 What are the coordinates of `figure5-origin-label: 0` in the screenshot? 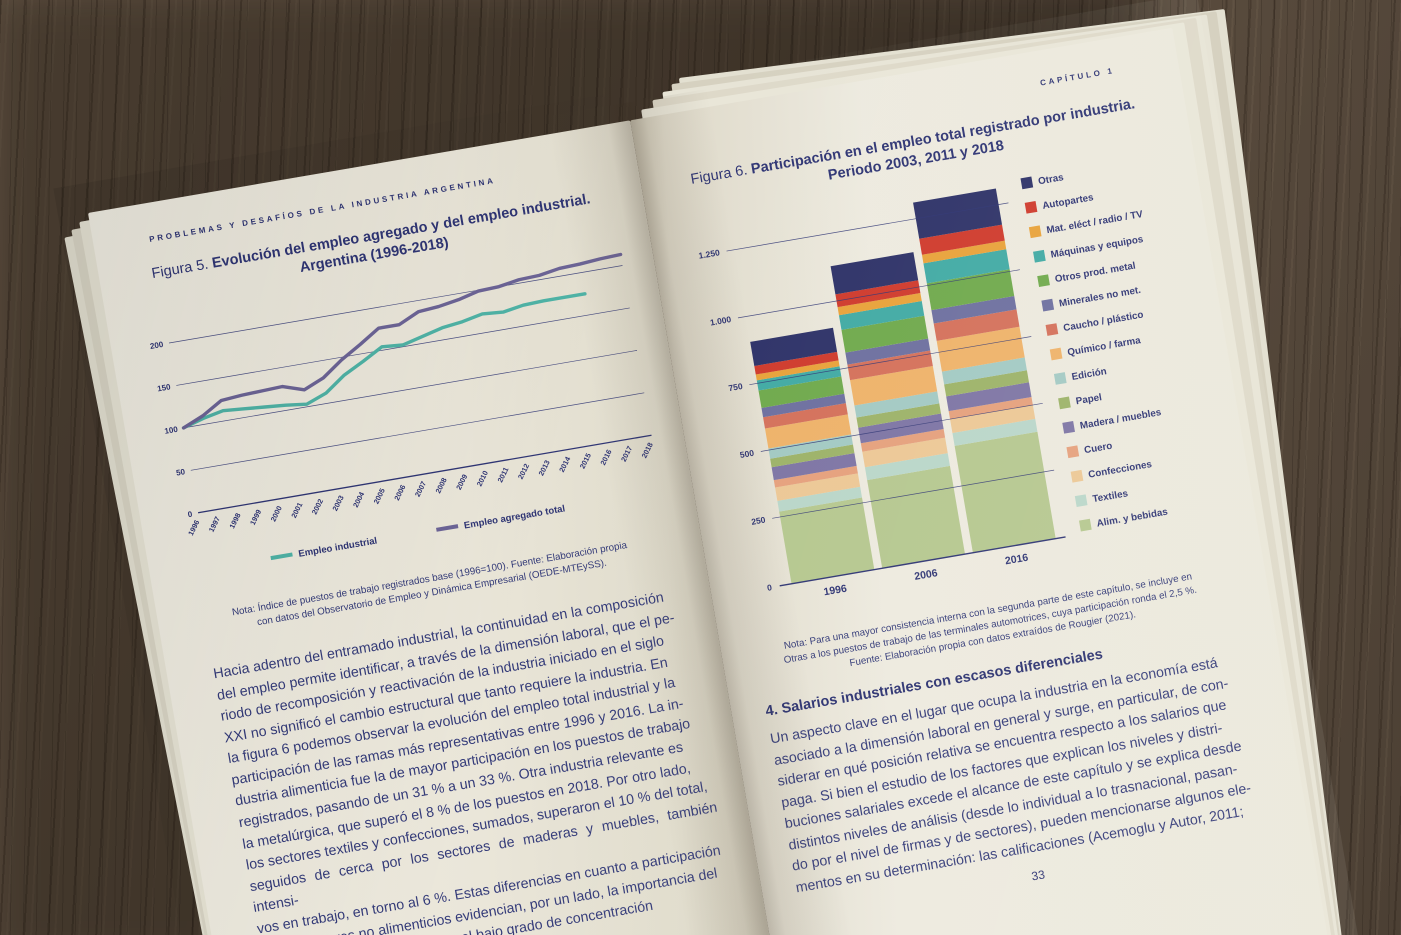 It's located at (190, 515).